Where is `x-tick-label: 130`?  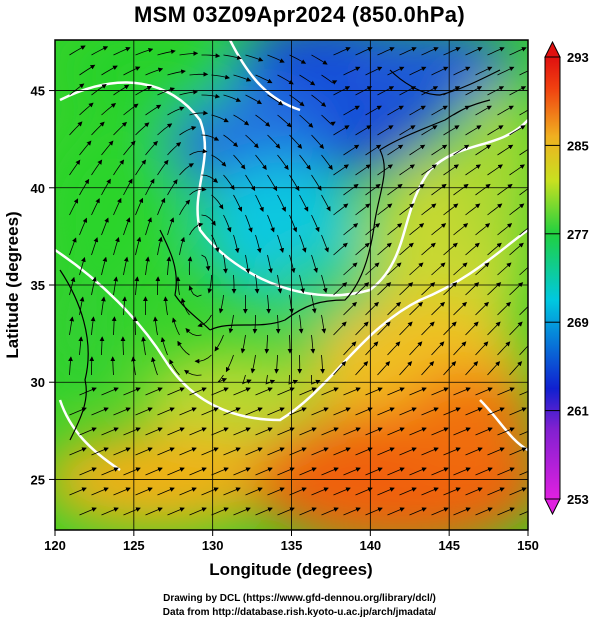
x-tick-label: 130 is located at coordinates (213, 545).